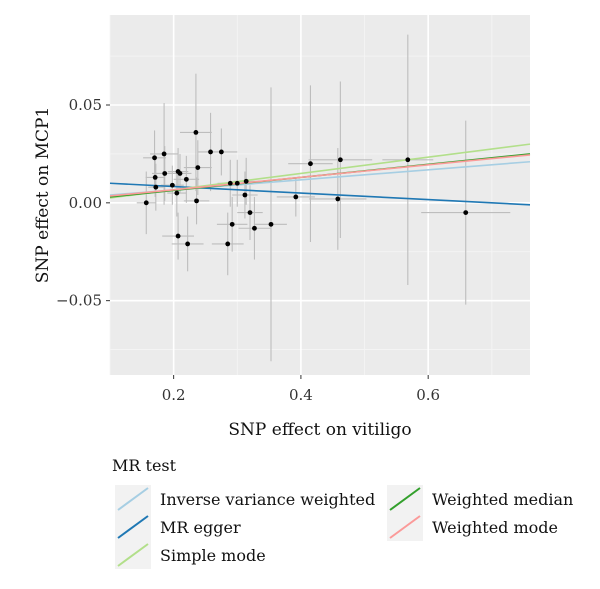 The image size is (600, 589). What do you see at coordinates (200, 527) in the screenshot?
I see `legend-label: MR egger` at bounding box center [200, 527].